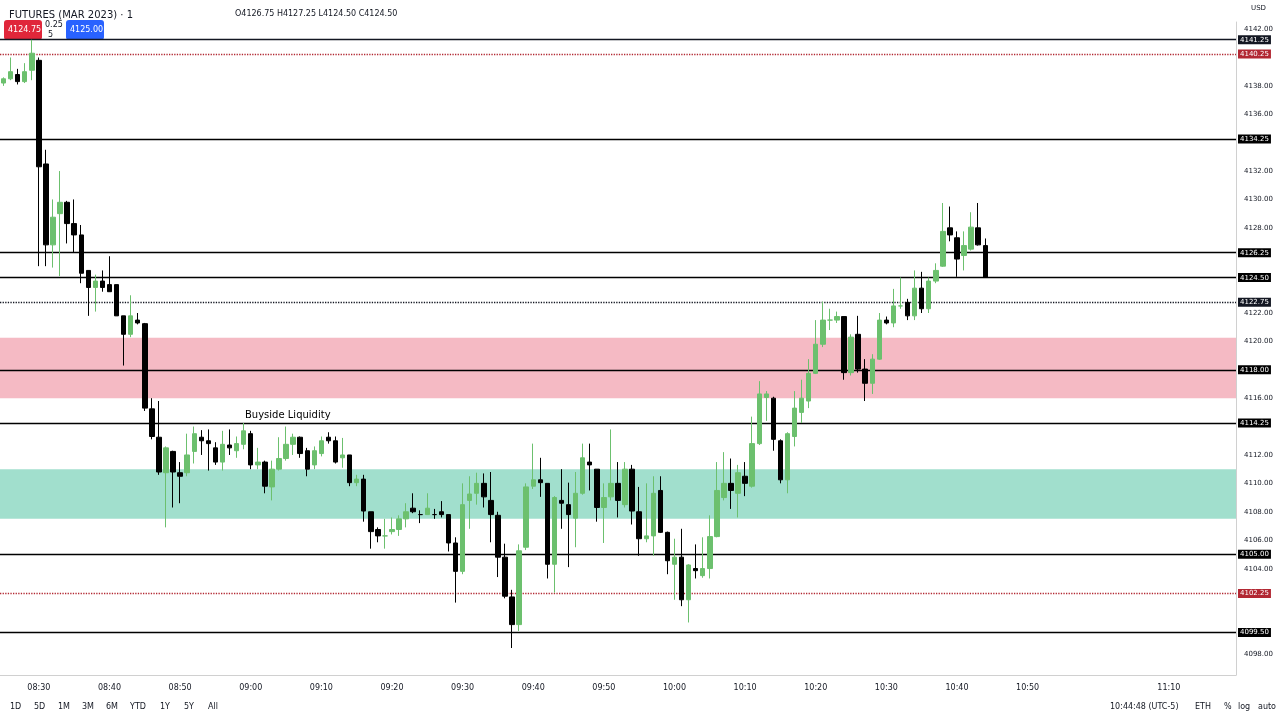 This screenshot has width=1280, height=720. What do you see at coordinates (51, 34) in the screenshot?
I see `annotation: 5` at bounding box center [51, 34].